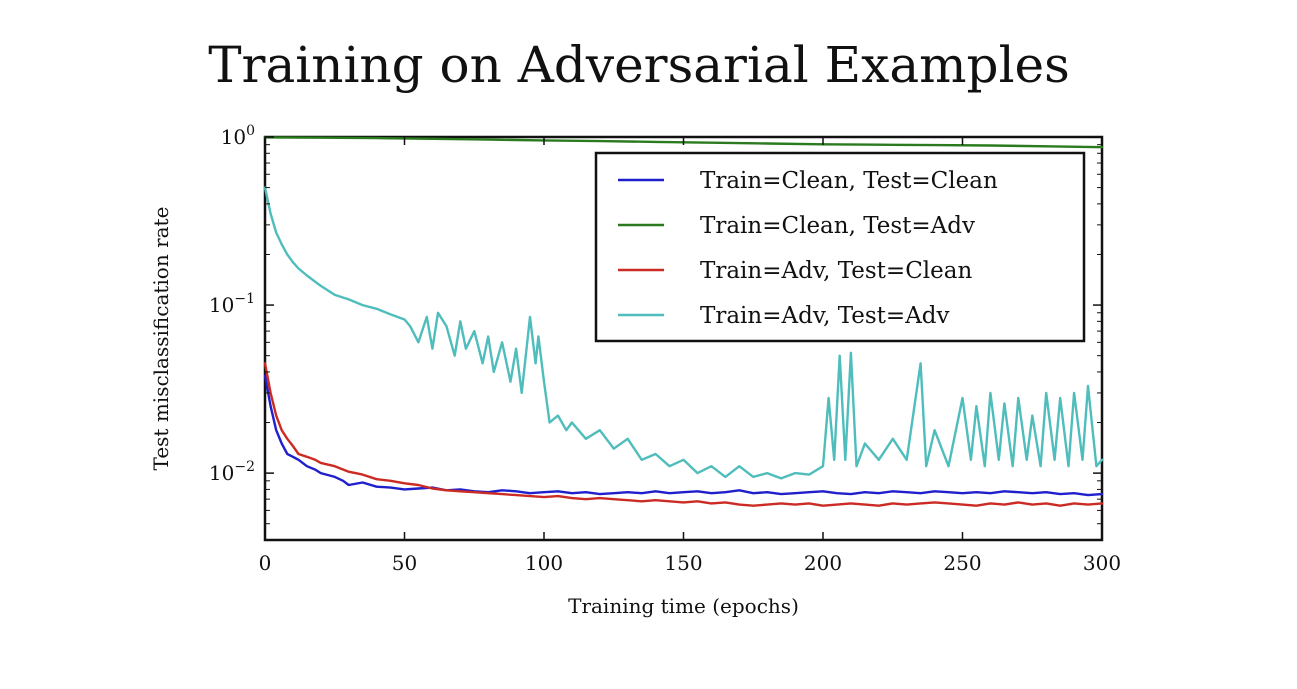 The width and height of the screenshot is (1297, 689). What do you see at coordinates (639, 65) in the screenshot?
I see `slide-title: Training on Adversarial Examples` at bounding box center [639, 65].